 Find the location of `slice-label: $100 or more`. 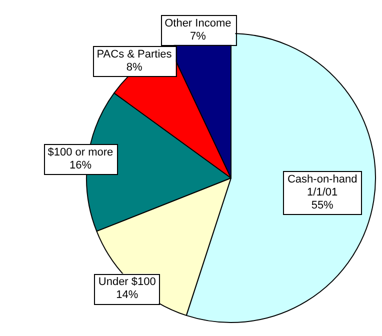

slice-label: $100 or more is located at coordinates (81, 152).